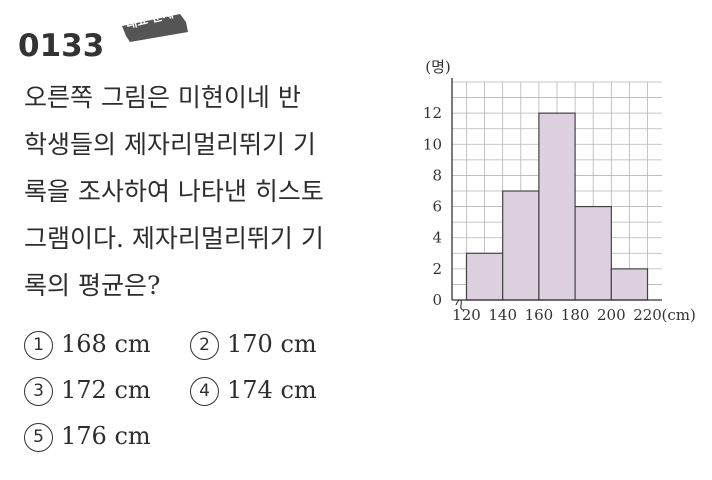 The image size is (712, 480). Describe the element at coordinates (106, 344) in the screenshot. I see `choice-text: 168 cm` at that location.